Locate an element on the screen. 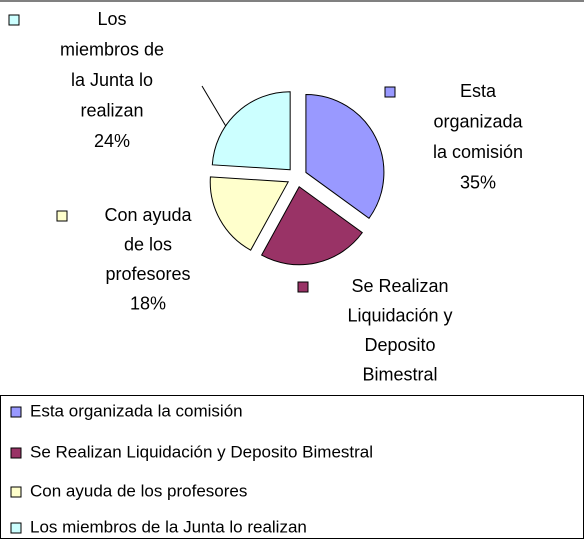 The width and height of the screenshot is (584, 539). slice-label-line: de los is located at coordinates (148, 244).